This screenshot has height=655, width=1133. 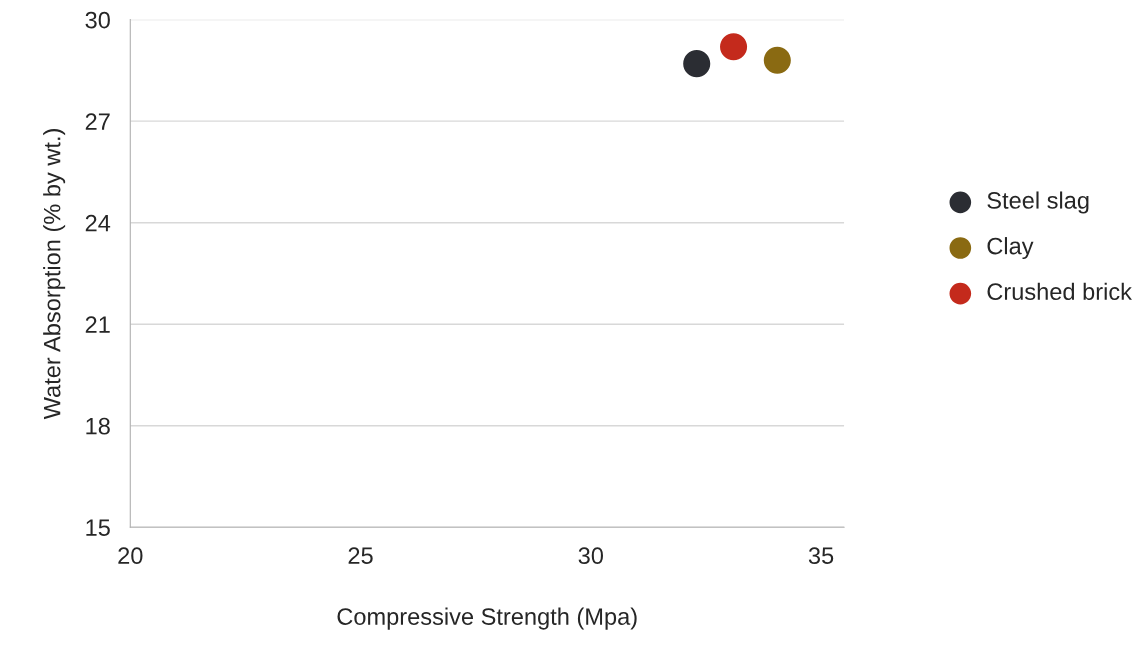 I want to click on y-tick-label: 30, so click(x=97, y=20).